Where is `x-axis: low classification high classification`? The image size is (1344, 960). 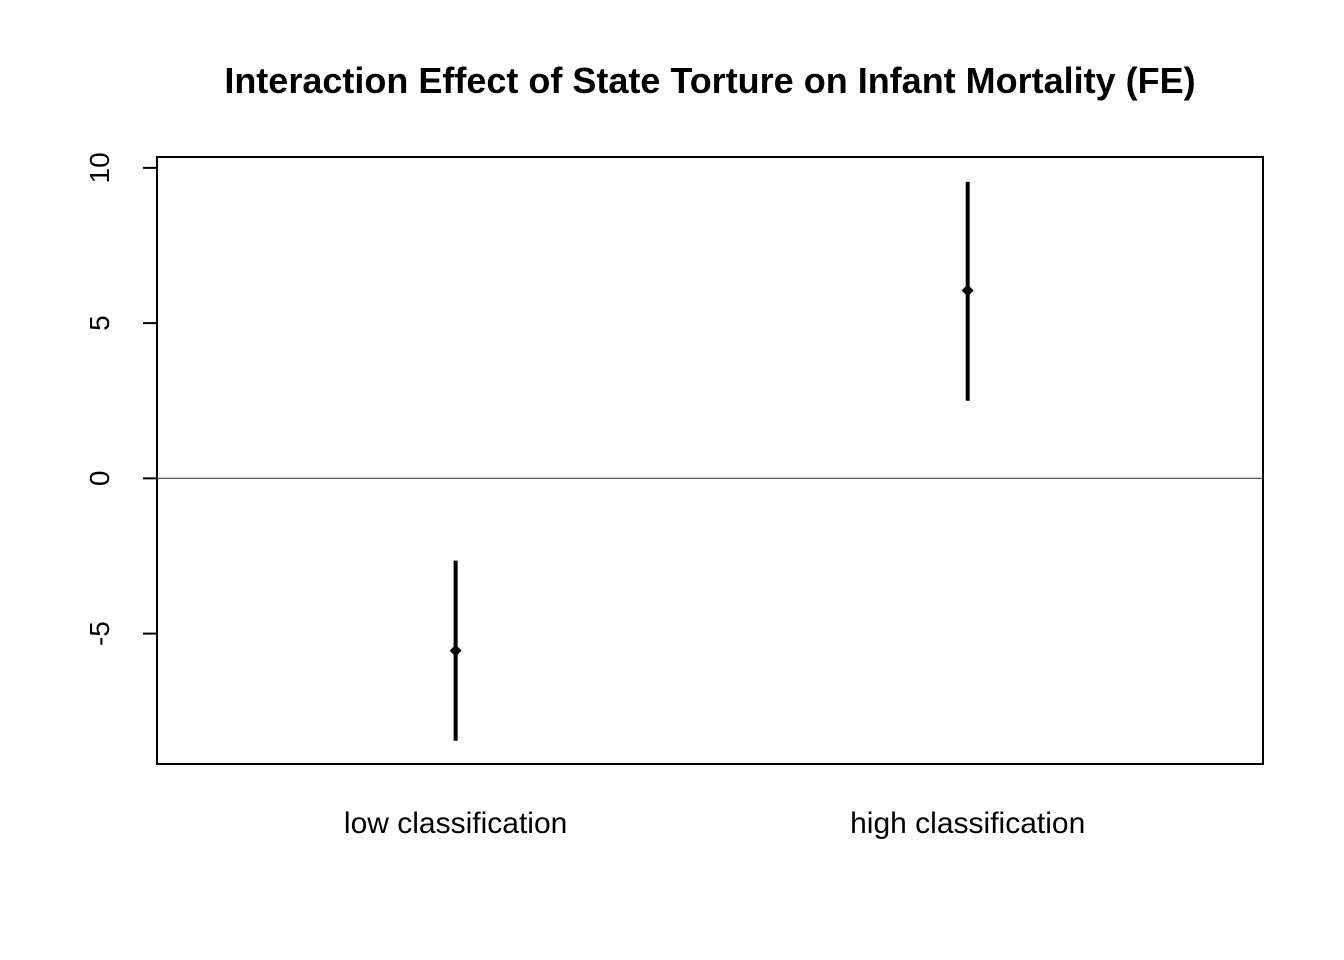 x-axis: low classification high classification is located at coordinates (714, 823).